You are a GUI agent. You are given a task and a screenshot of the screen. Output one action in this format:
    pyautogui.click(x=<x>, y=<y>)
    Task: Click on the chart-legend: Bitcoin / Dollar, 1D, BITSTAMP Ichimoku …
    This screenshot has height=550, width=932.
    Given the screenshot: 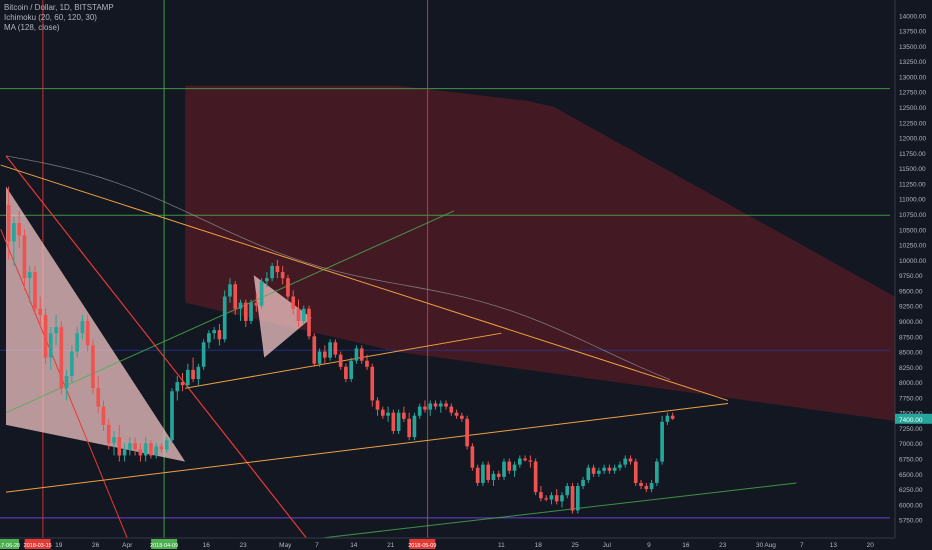 What is the action you would take?
    pyautogui.click(x=59, y=18)
    